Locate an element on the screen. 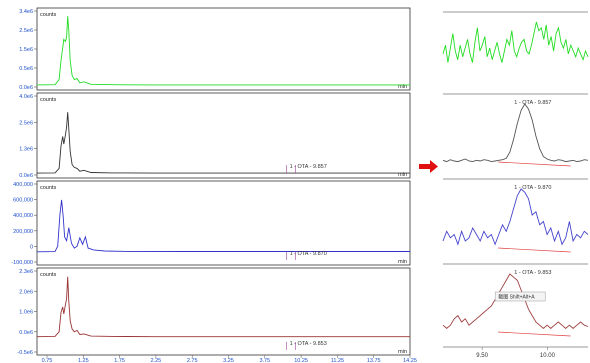  y-tick-label: 600,000 is located at coordinates (23, 201).